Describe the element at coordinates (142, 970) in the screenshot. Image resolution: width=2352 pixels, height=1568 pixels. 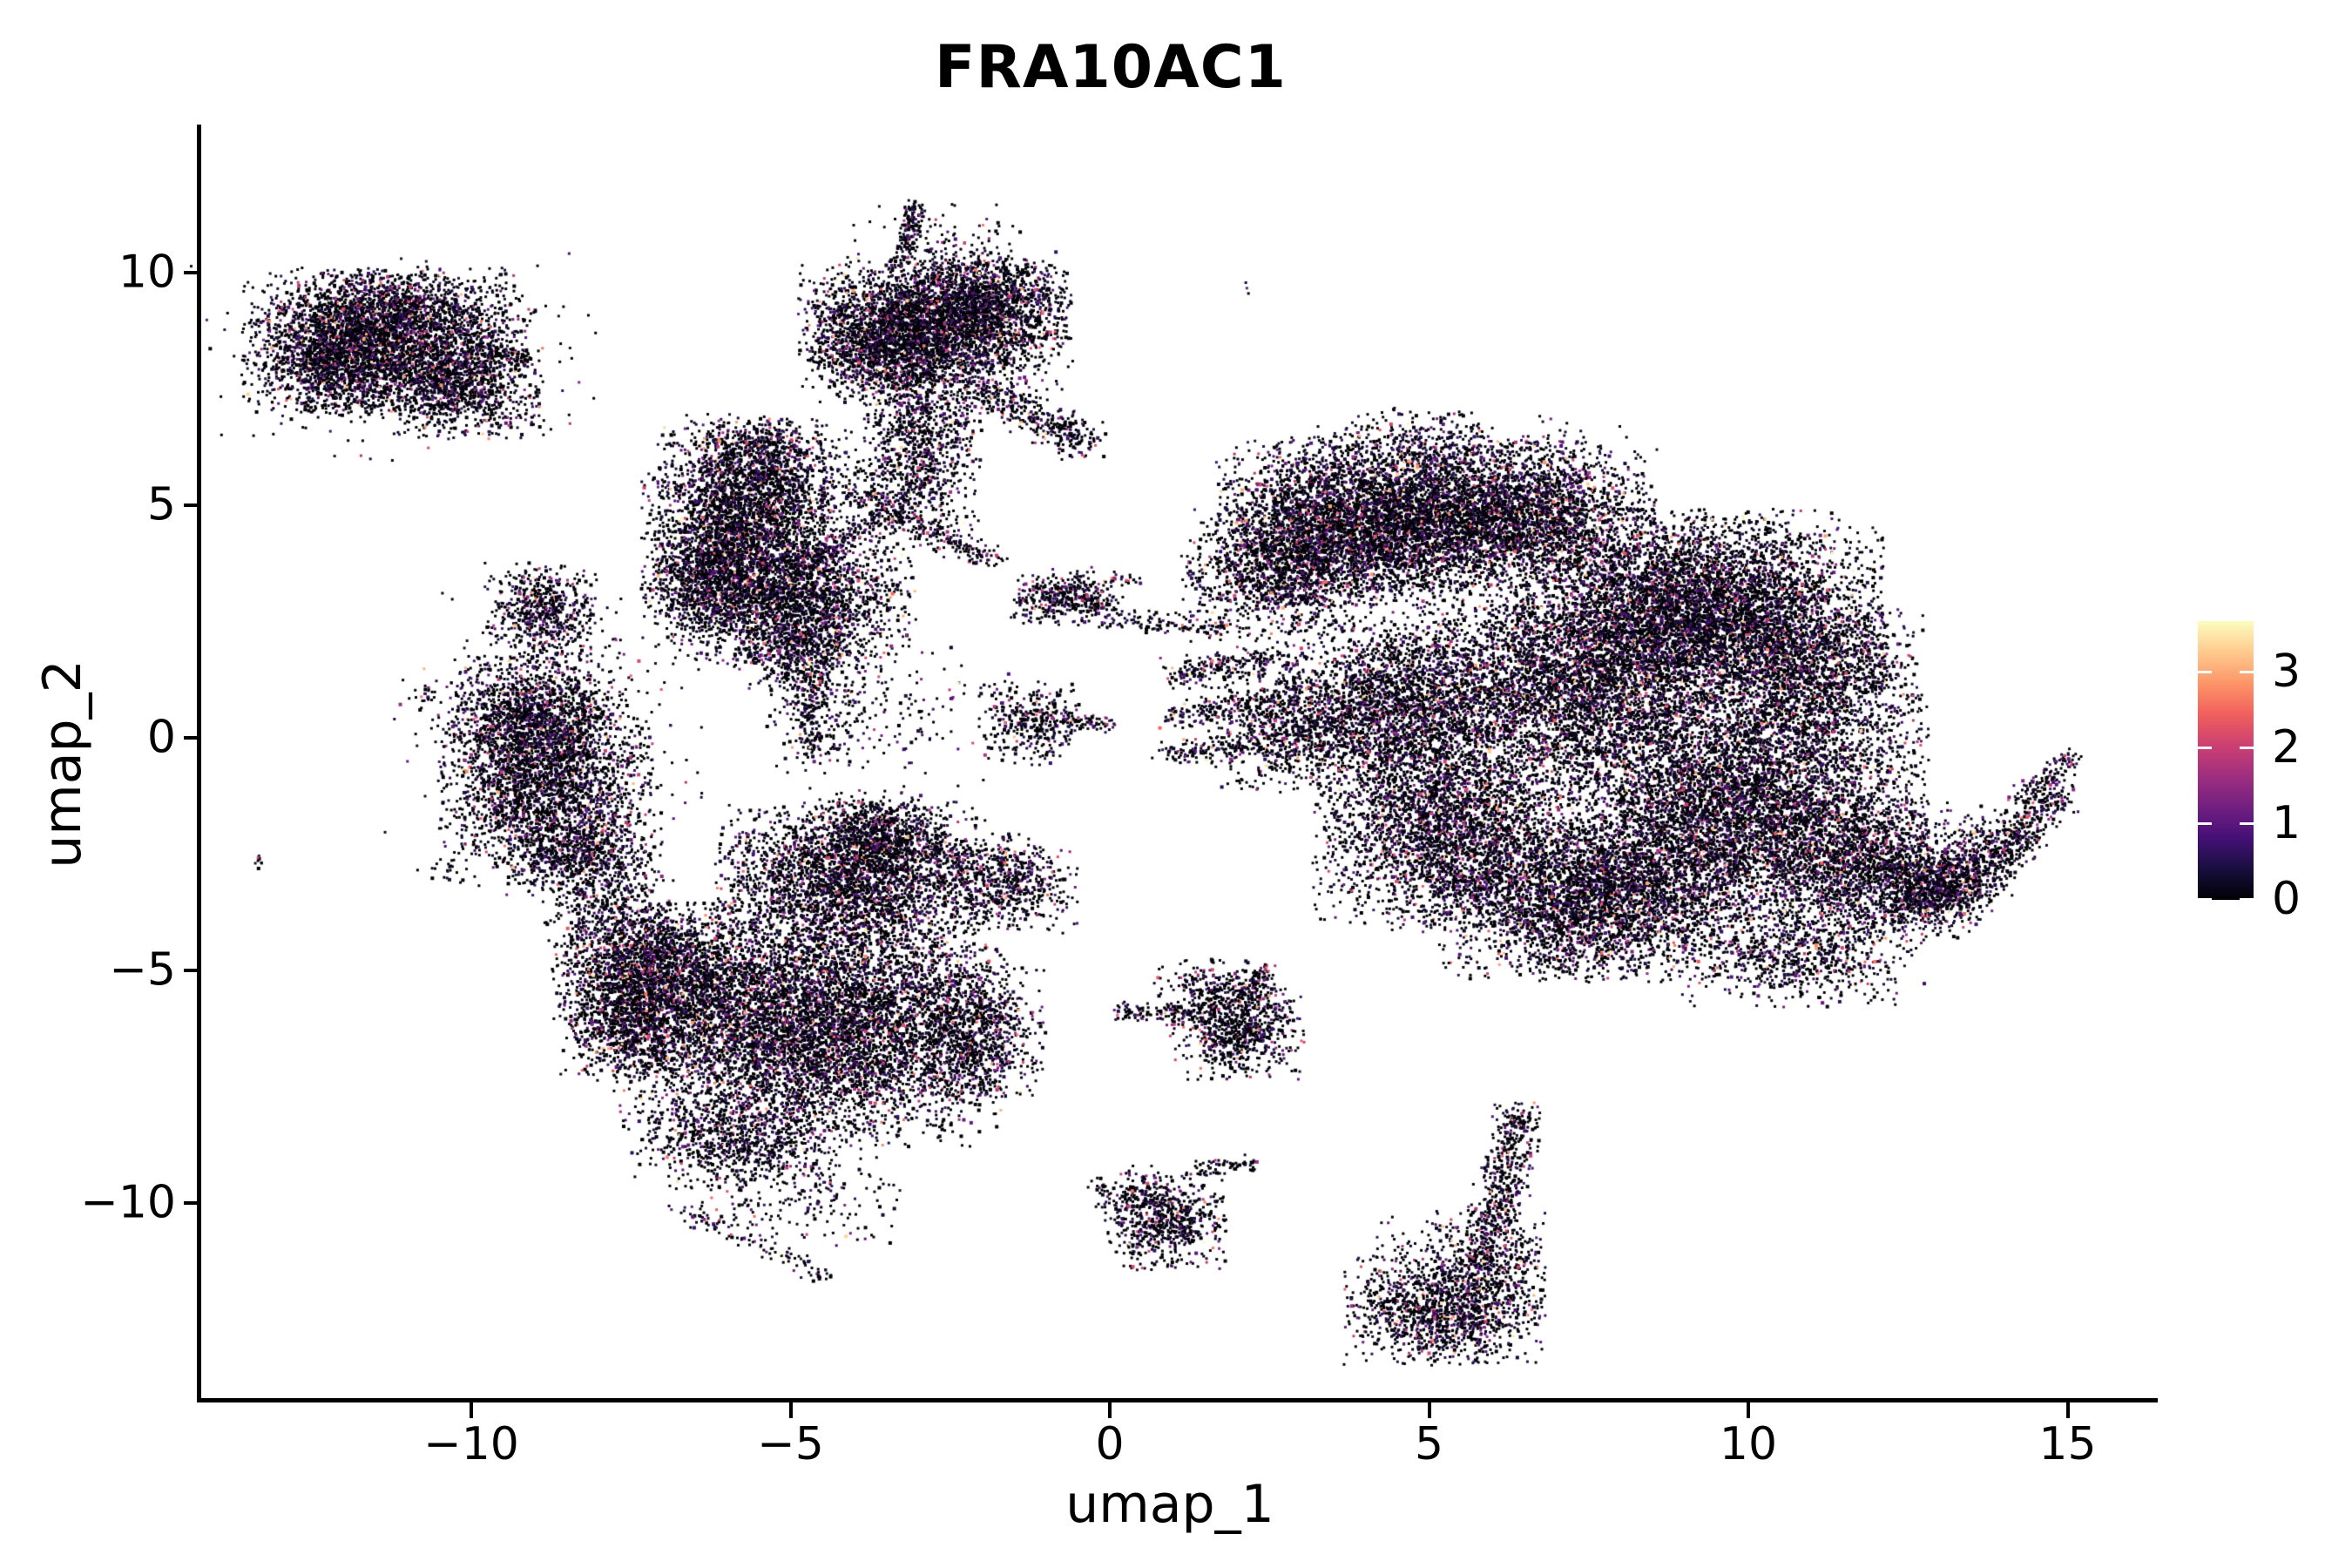
I see `y-tick-label: −5` at that location.